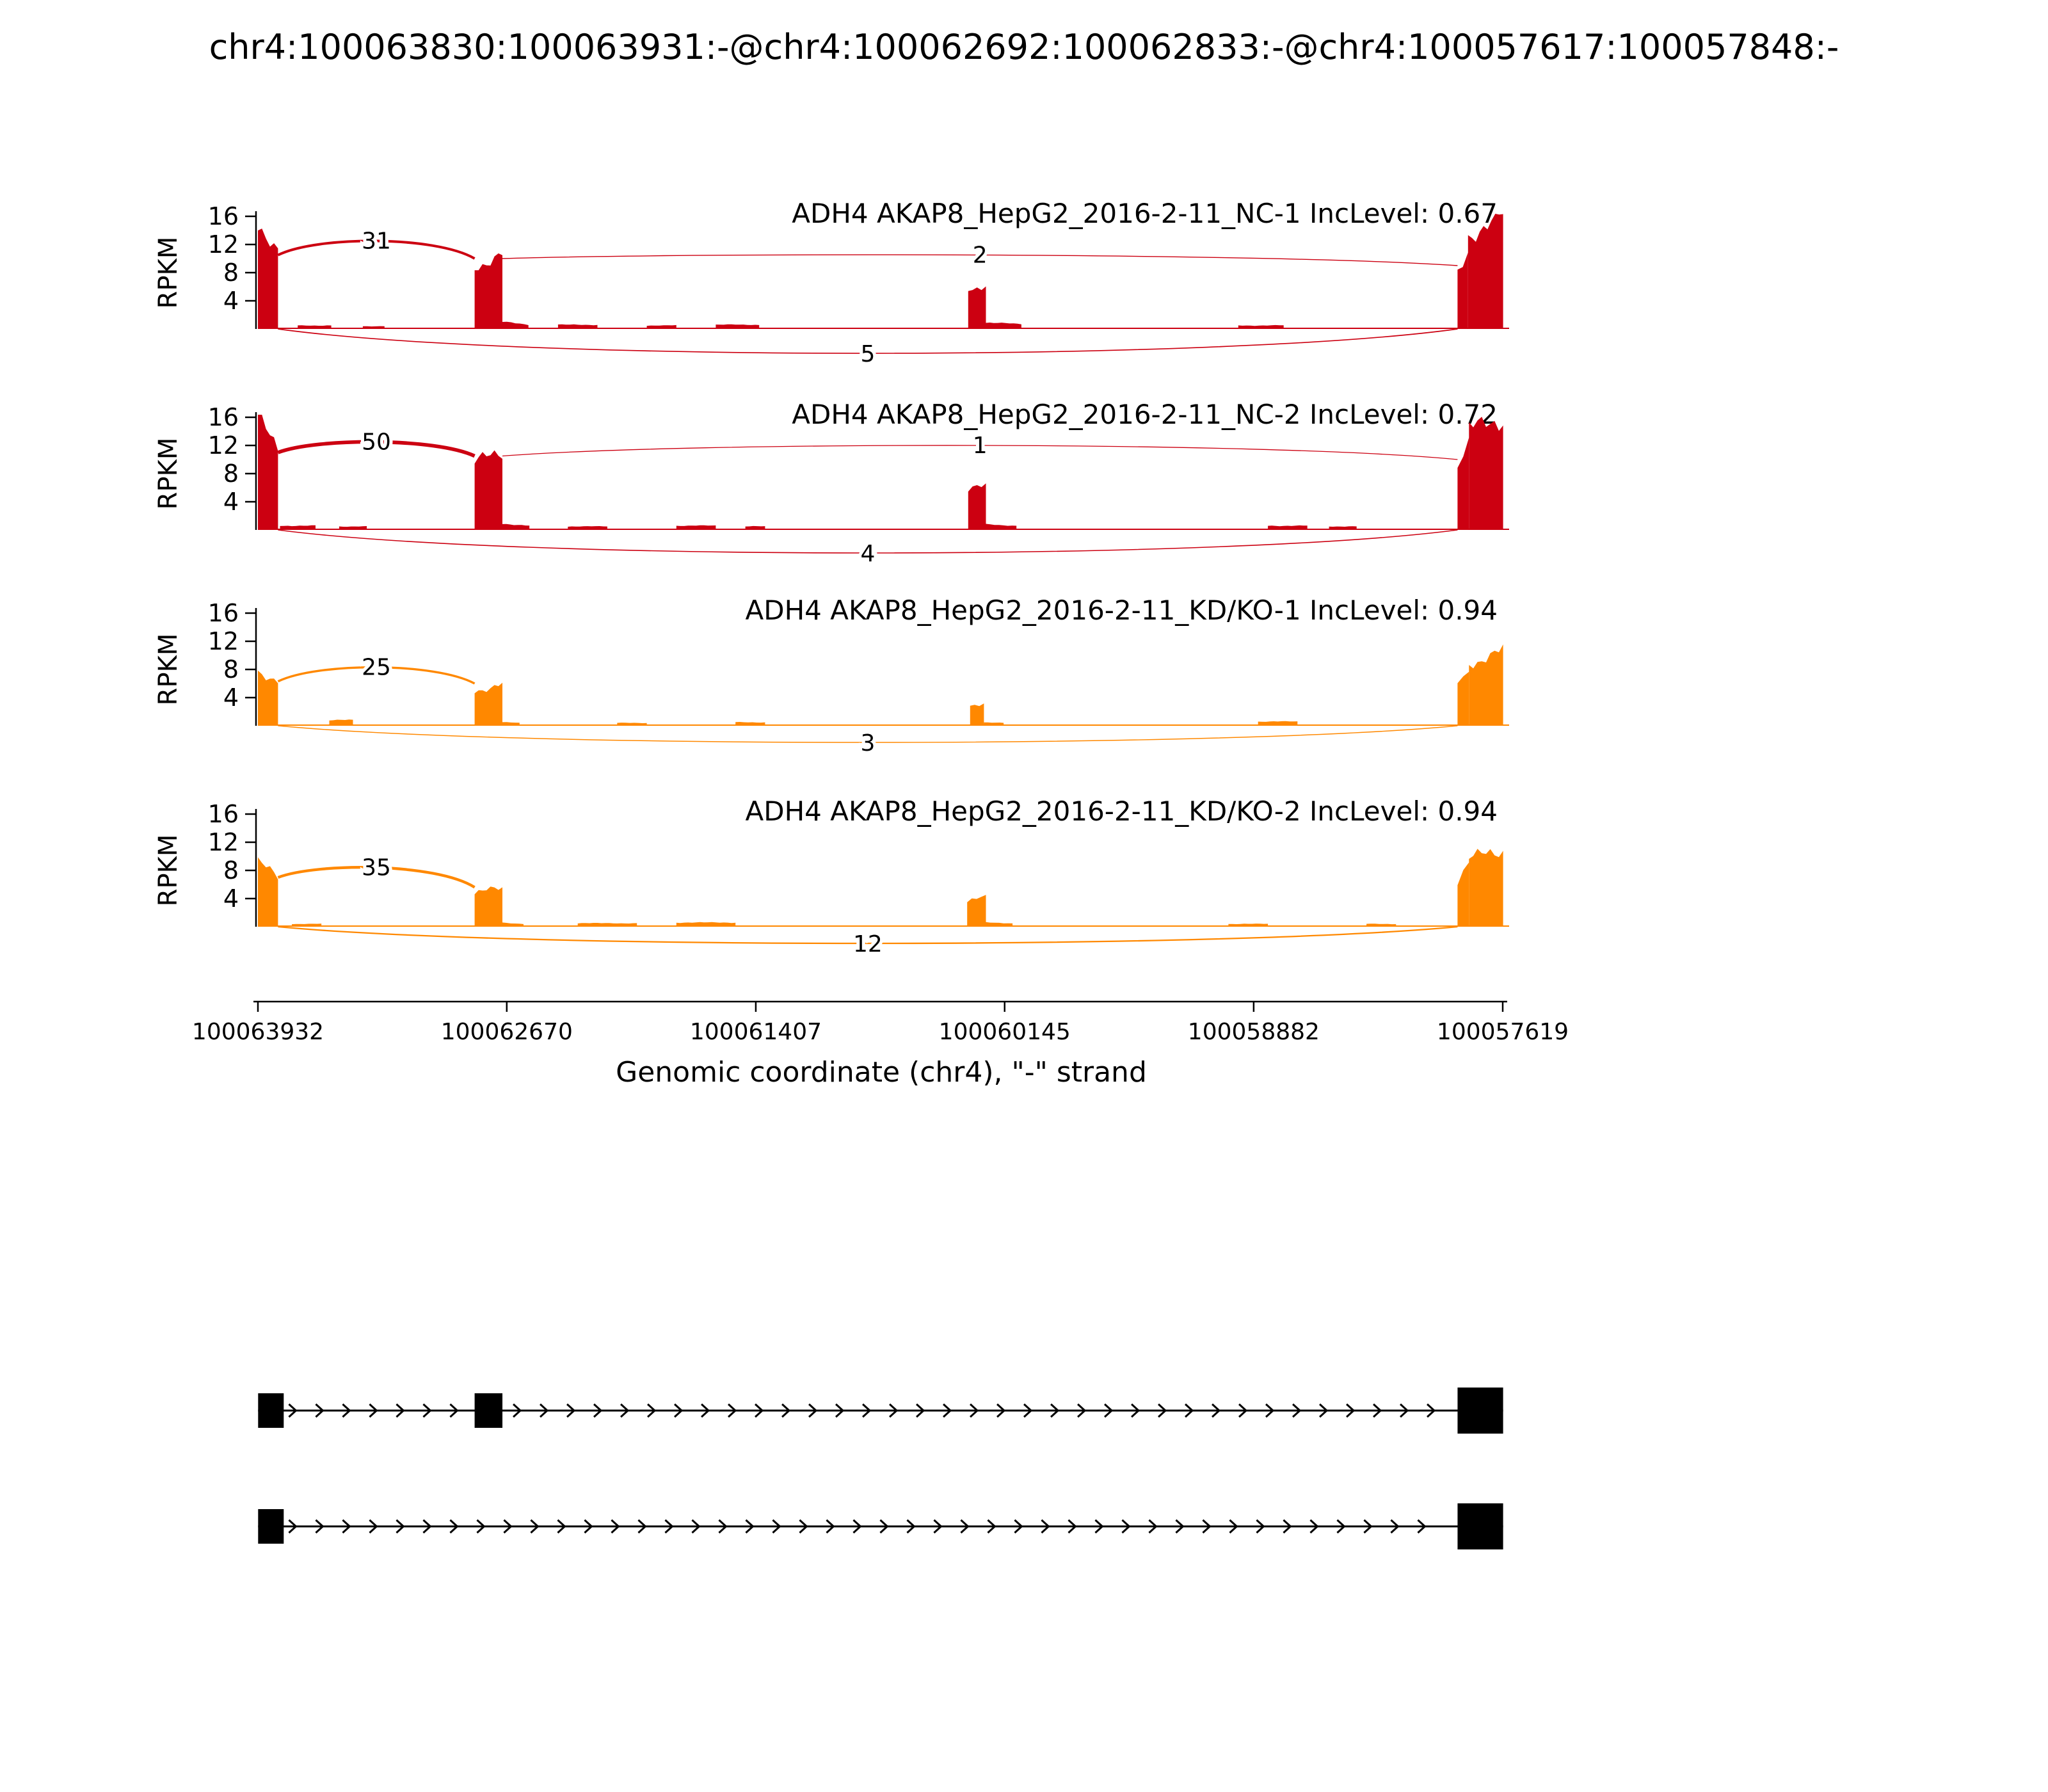 This screenshot has width=2048, height=1792. I want to click on junction-count: 50, so click(376, 442).